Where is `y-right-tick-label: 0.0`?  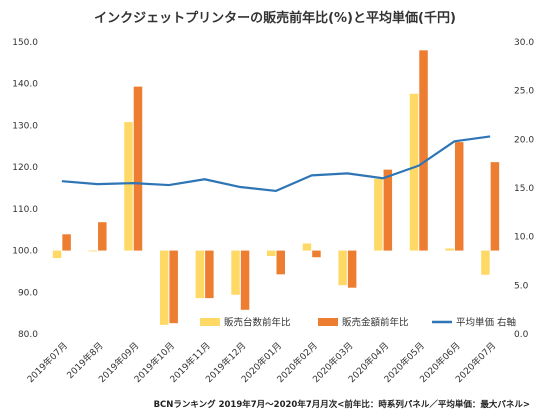
y-right-tick-label: 0.0 is located at coordinates (521, 335).